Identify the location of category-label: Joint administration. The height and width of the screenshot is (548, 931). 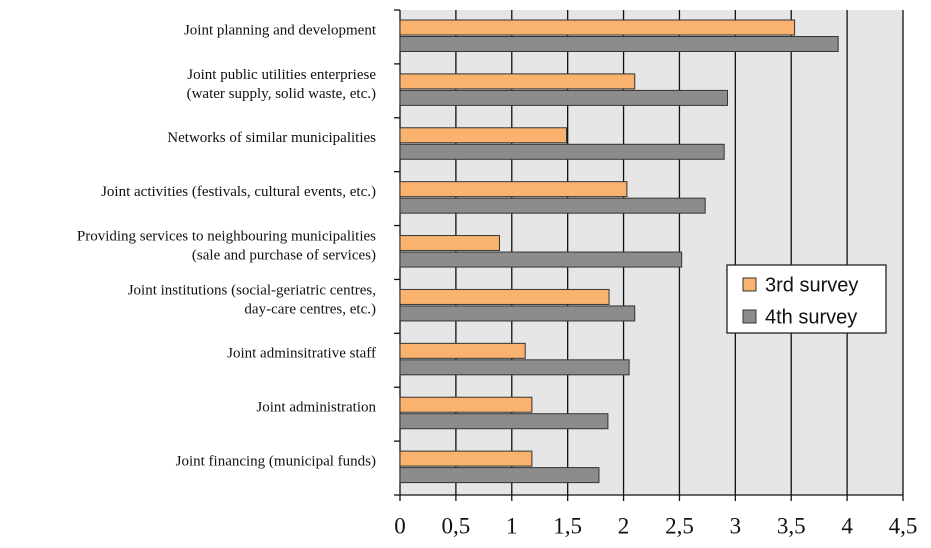
(316, 408).